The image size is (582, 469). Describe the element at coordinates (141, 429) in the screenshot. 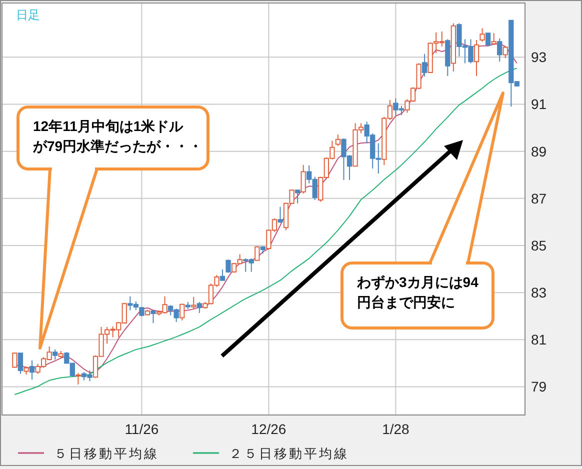

I see `x-tick-label: 11/26` at that location.